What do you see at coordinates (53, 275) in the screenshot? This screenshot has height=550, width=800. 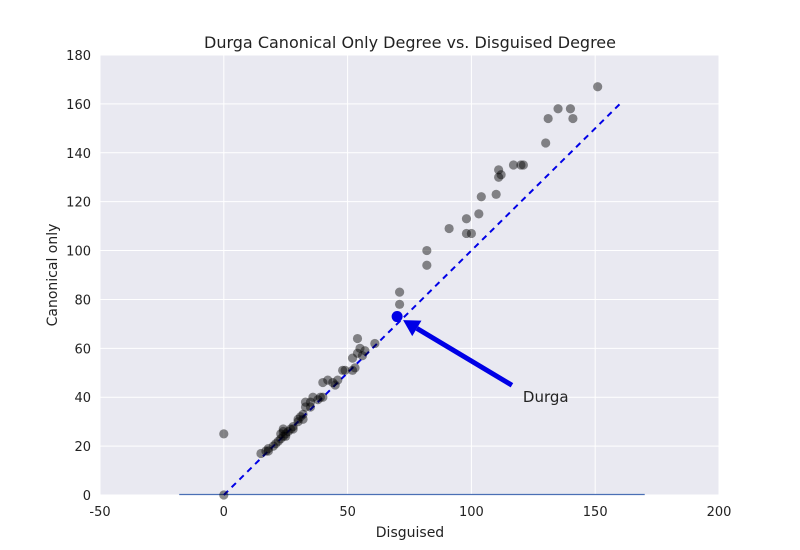 I see `y-axis-label: Canonical only` at bounding box center [53, 275].